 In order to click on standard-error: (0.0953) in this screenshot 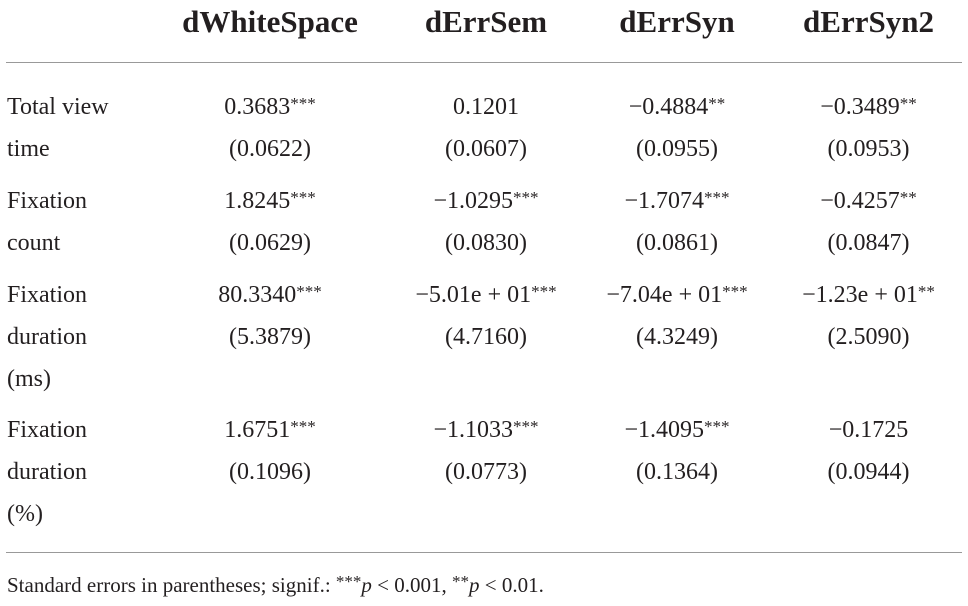, I will do `click(868, 149)`.